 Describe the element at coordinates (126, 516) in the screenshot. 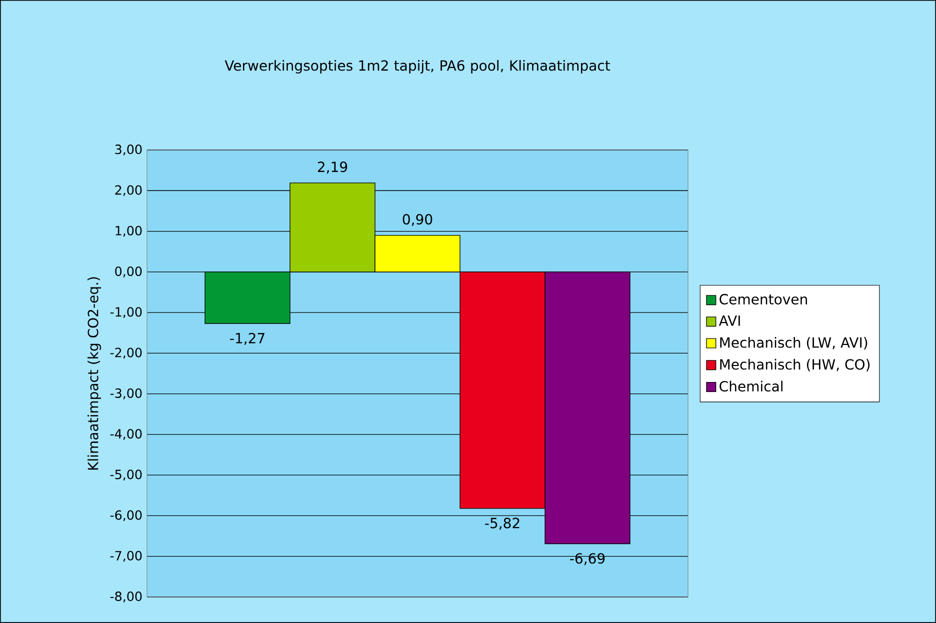

I see `y-tick-label: -6,00` at that location.